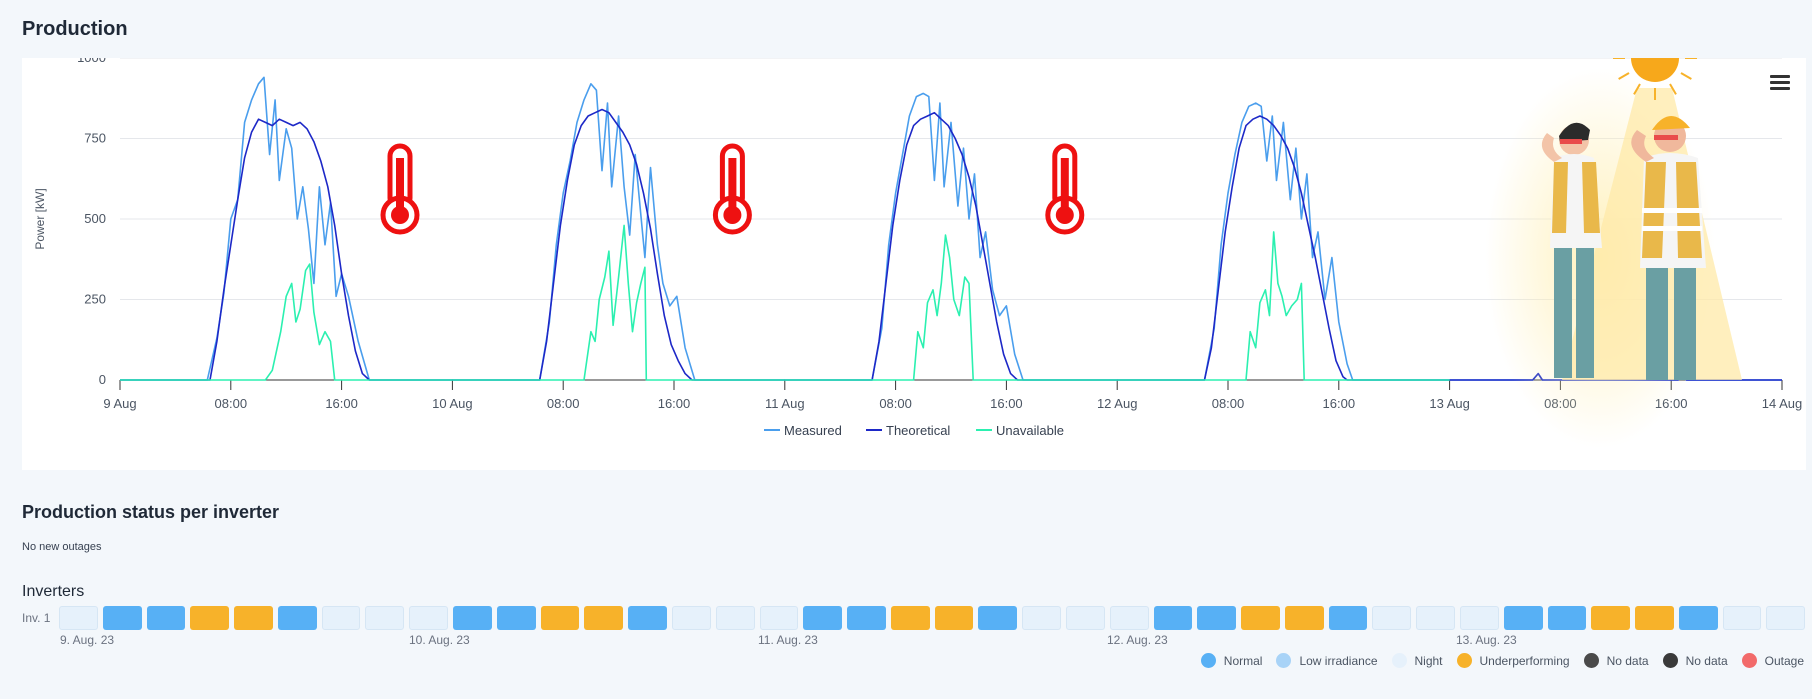 The width and height of the screenshot is (1812, 699). What do you see at coordinates (102, 379) in the screenshot?
I see `y-tick-label: 0` at bounding box center [102, 379].